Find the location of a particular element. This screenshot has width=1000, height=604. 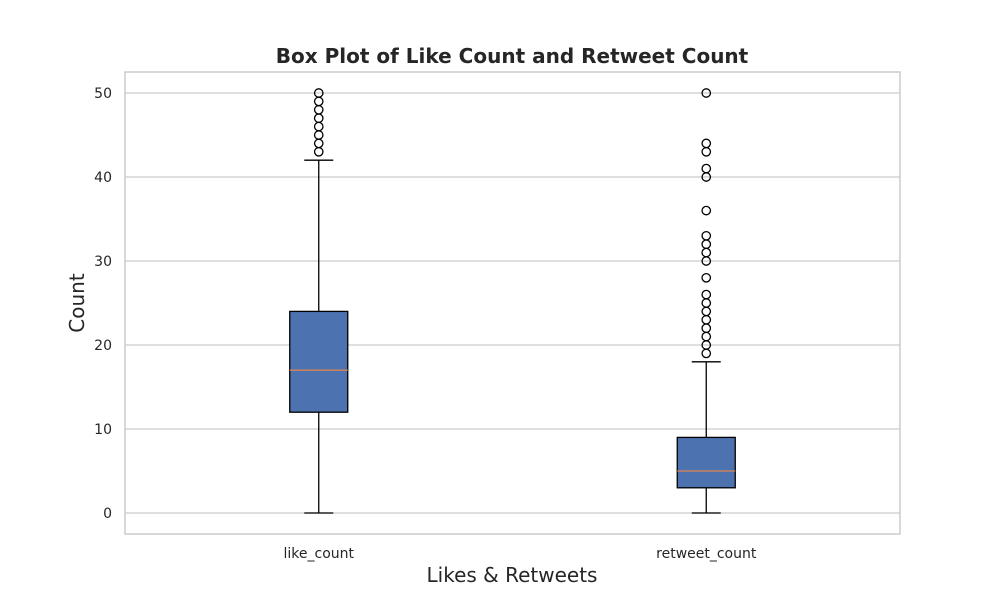

y-tick-label: 10 is located at coordinates (103, 430).